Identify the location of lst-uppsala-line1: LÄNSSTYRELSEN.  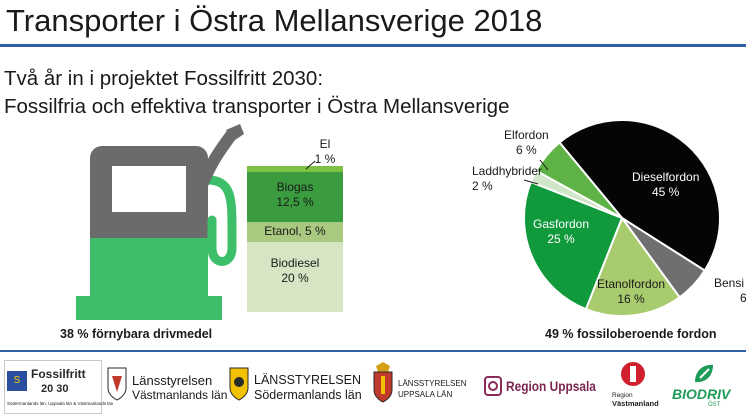
(432, 383).